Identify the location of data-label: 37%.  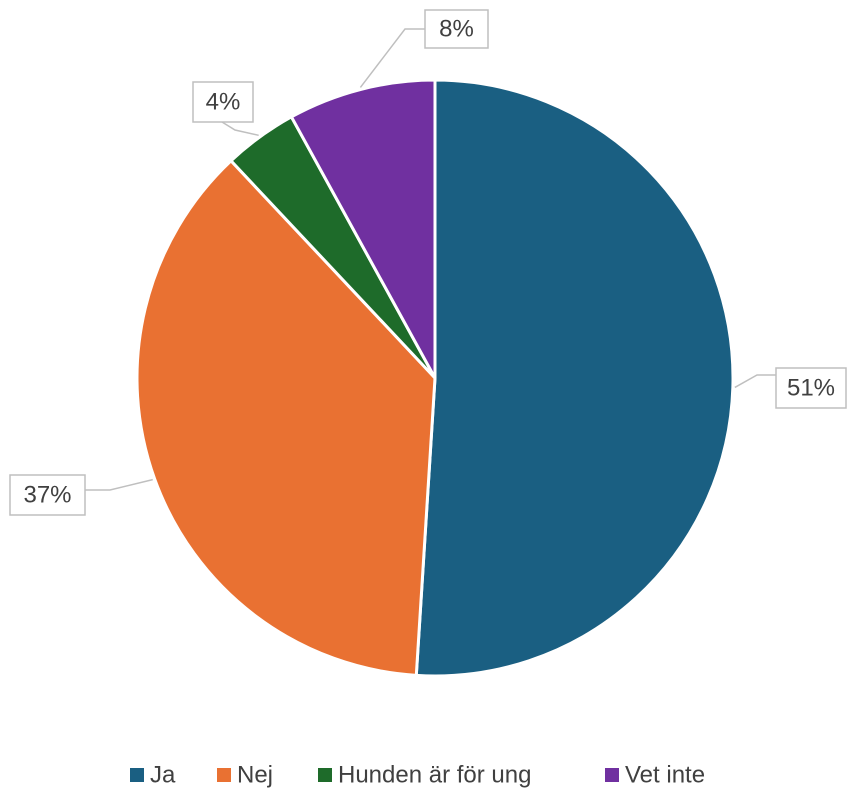
(47, 494).